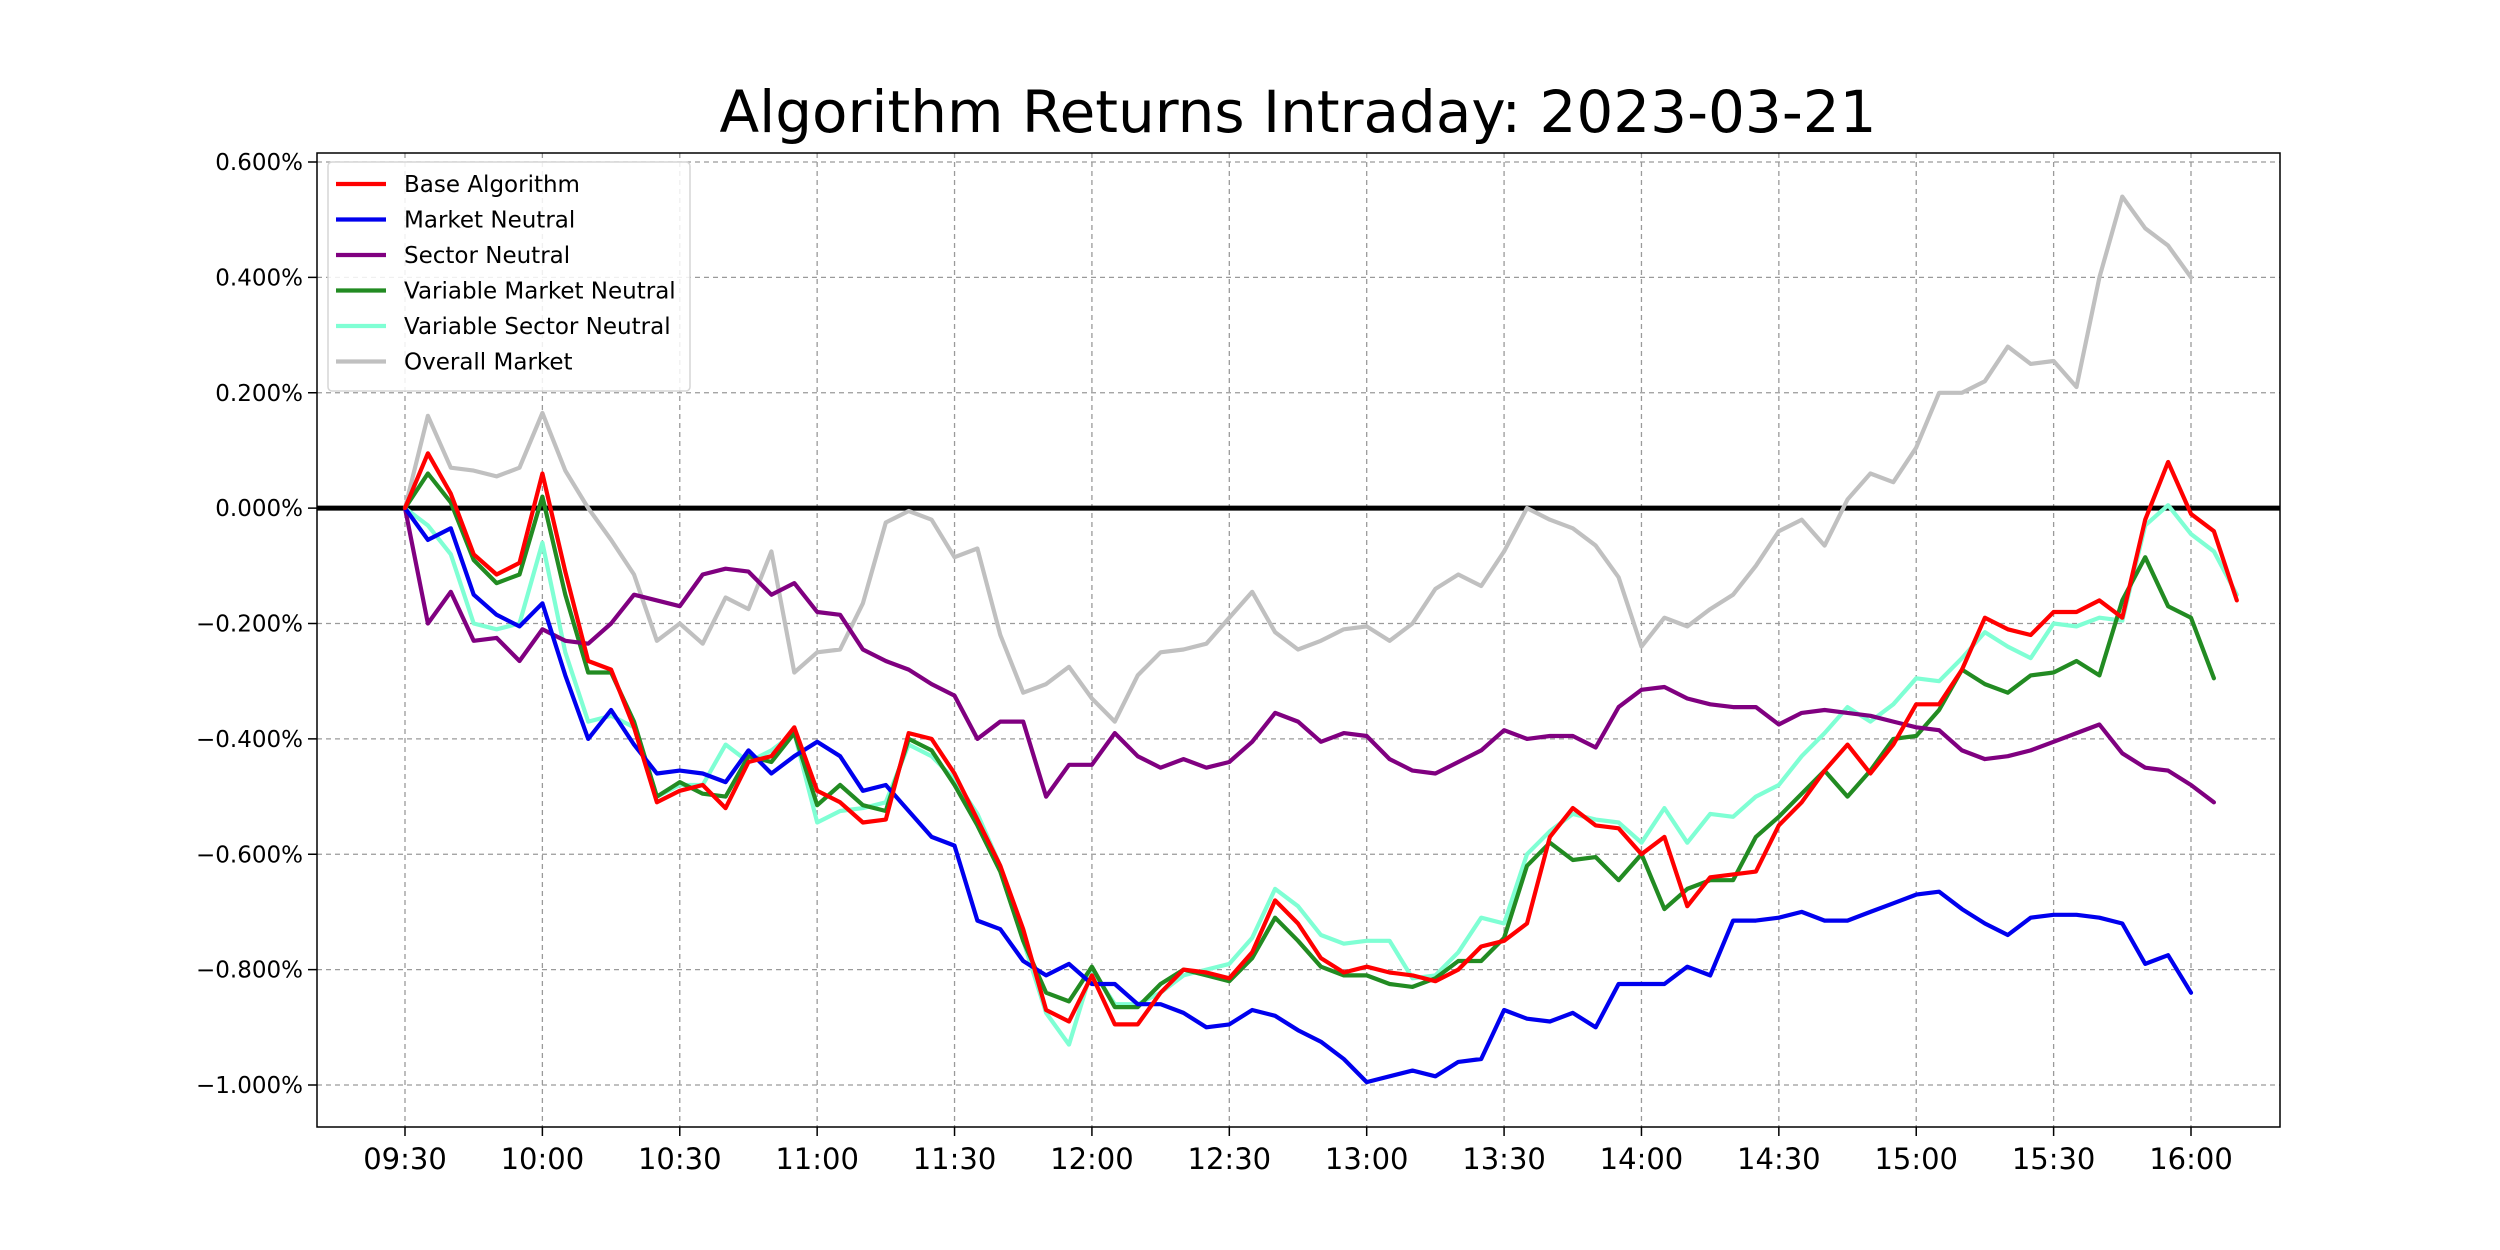 The height and width of the screenshot is (1250, 2500). What do you see at coordinates (249, 971) in the screenshot?
I see `y-tick-label: −0.800%` at bounding box center [249, 971].